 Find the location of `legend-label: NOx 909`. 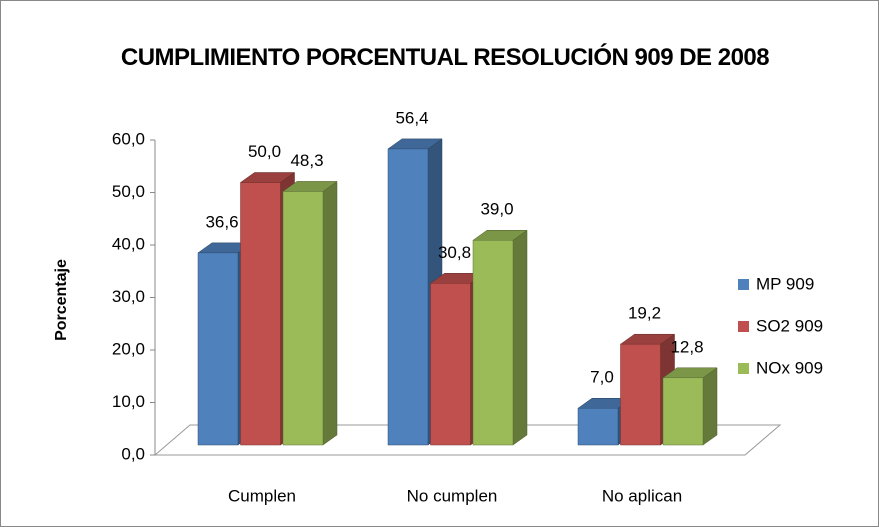

legend-label: NOx 909 is located at coordinates (789, 367).